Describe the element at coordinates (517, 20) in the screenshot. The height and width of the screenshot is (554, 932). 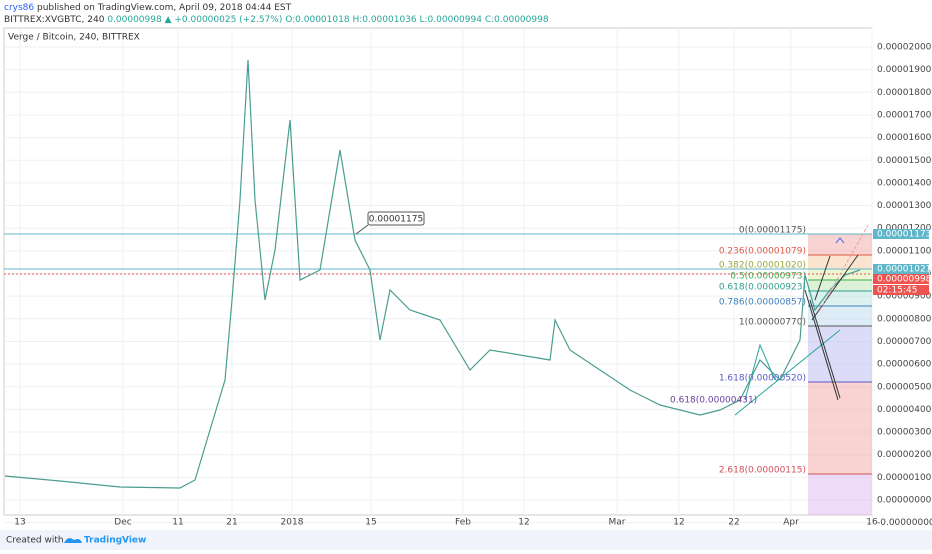
I see `close: C:0.00000998` at that location.